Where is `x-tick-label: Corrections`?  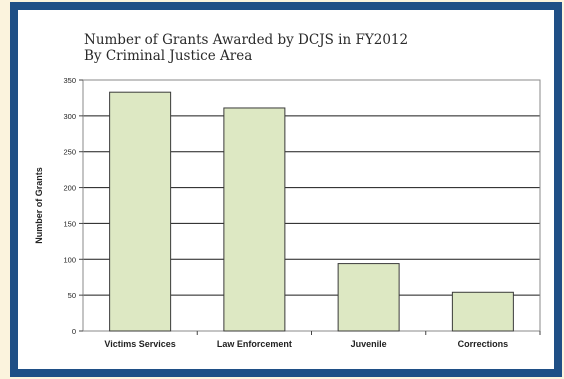
x-tick-label: Corrections is located at coordinates (483, 344).